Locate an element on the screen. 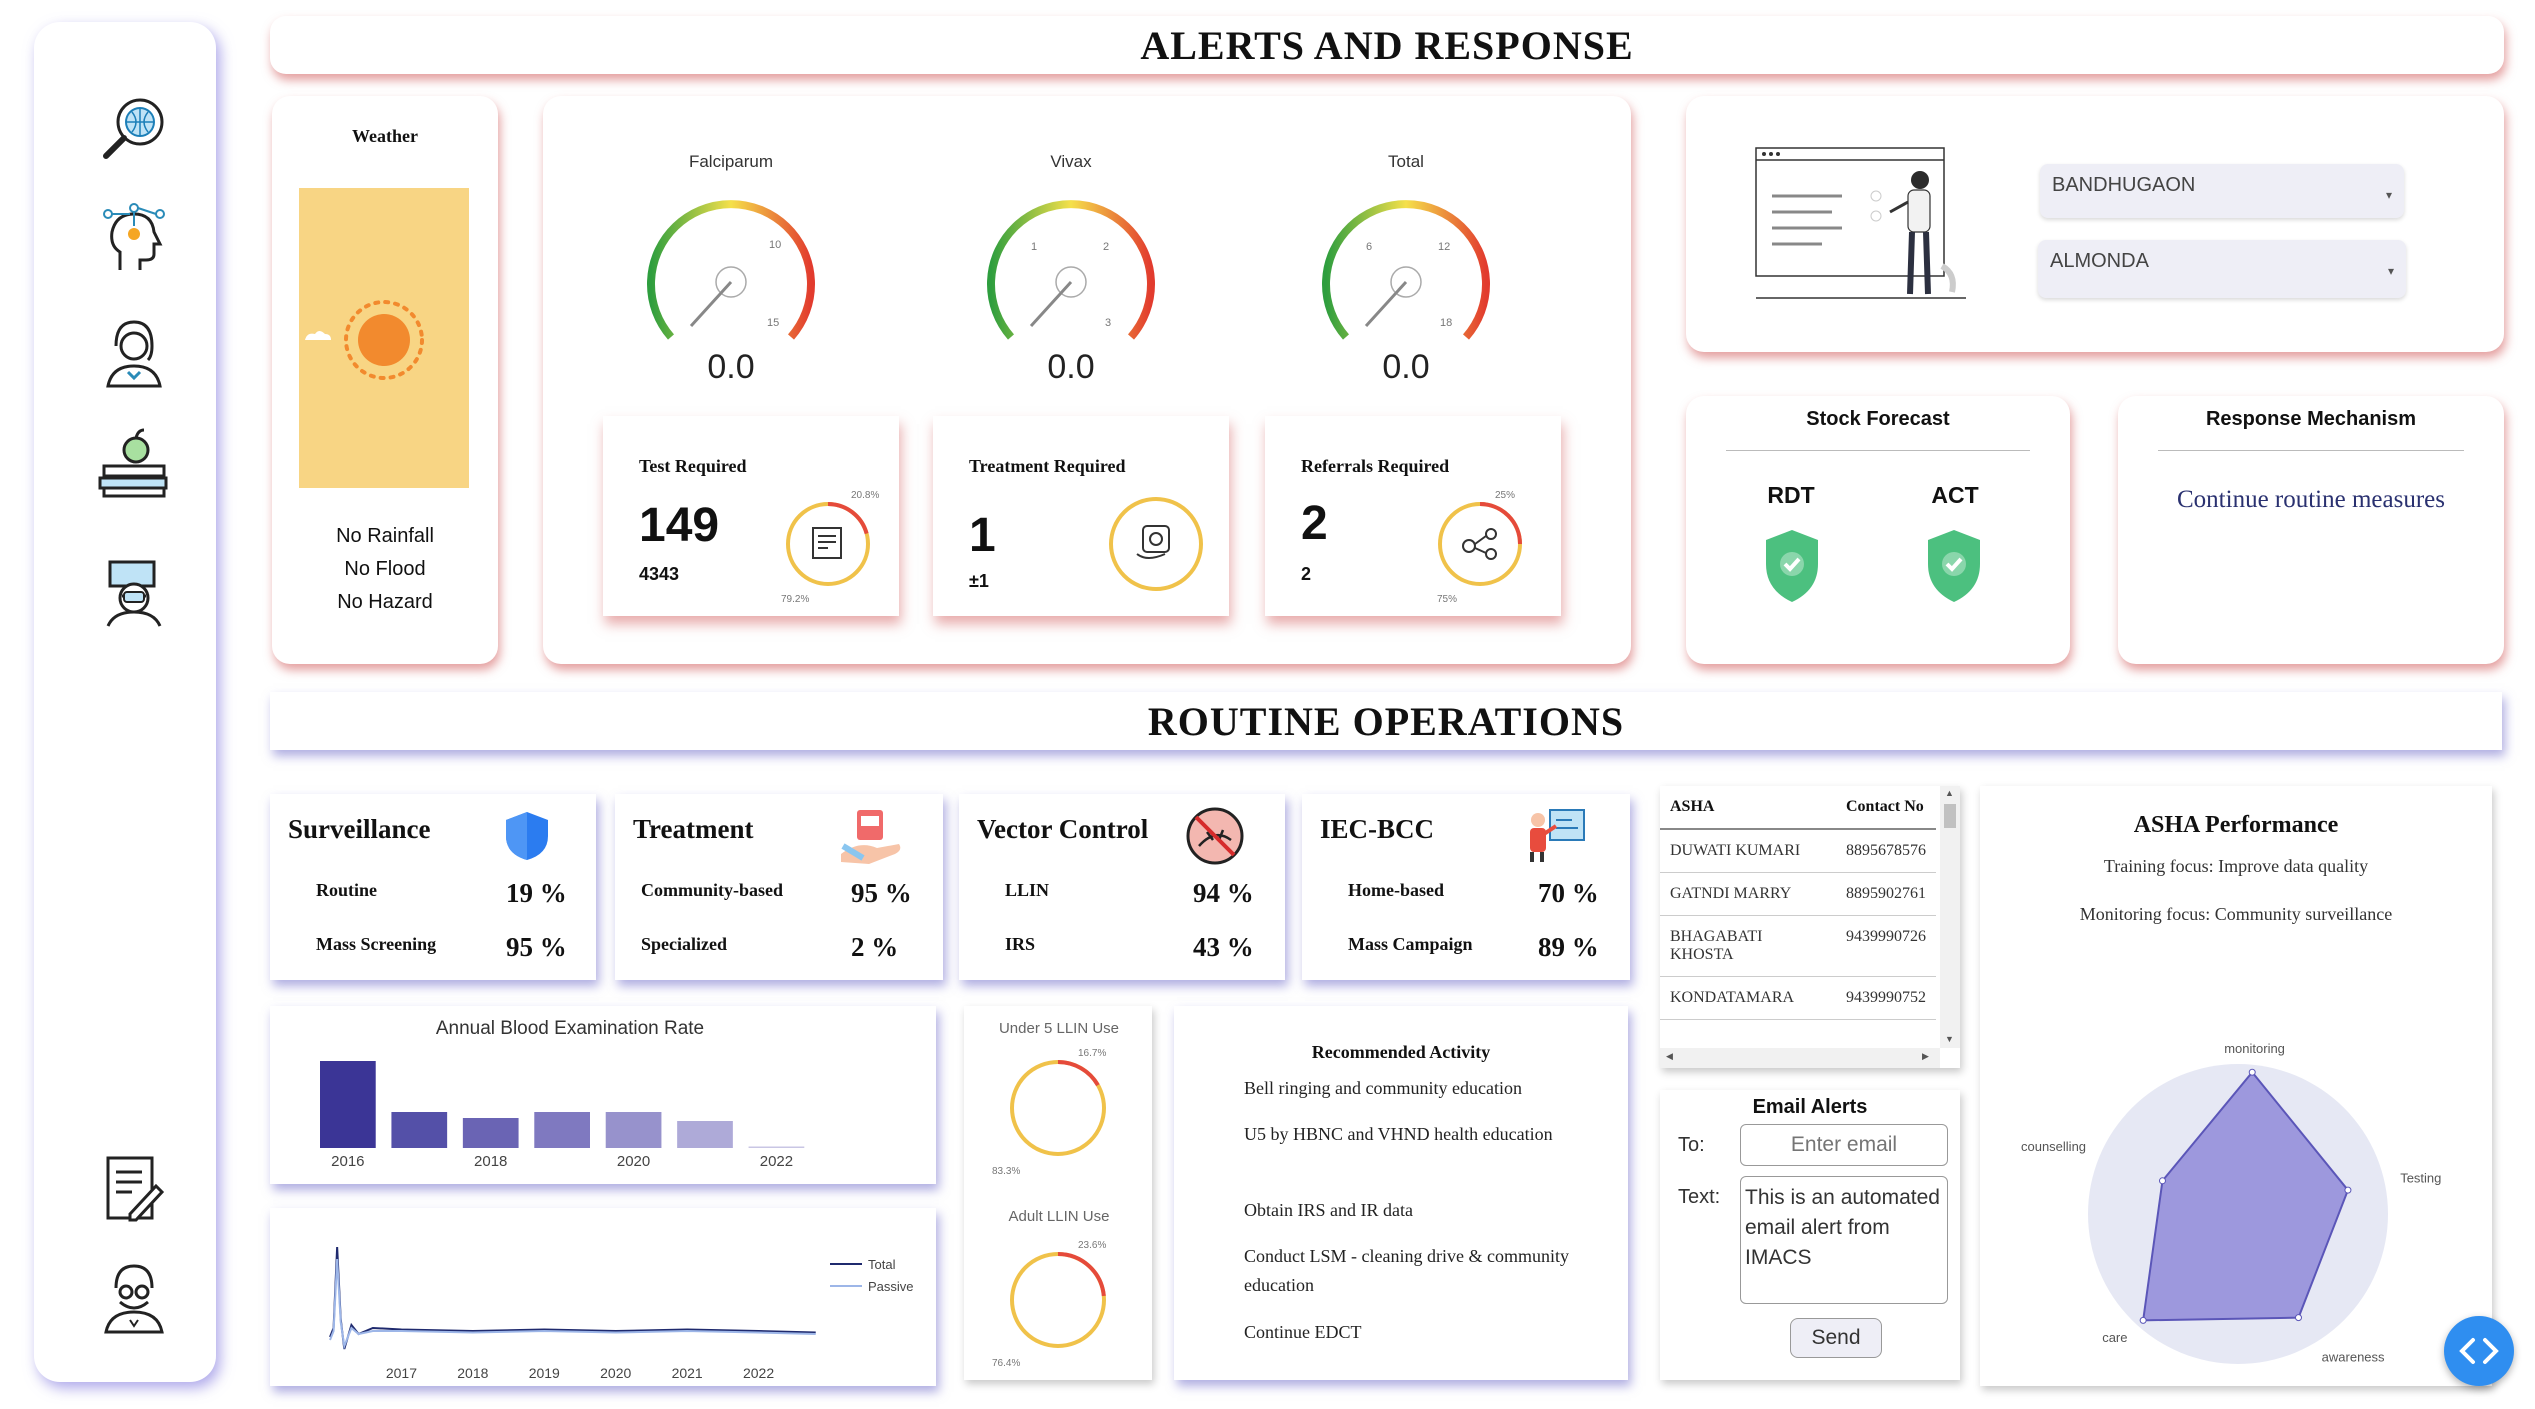 Image resolution: width=2535 pixels, height=1409 pixels. x-tick-label: 2017 is located at coordinates (401, 1373).